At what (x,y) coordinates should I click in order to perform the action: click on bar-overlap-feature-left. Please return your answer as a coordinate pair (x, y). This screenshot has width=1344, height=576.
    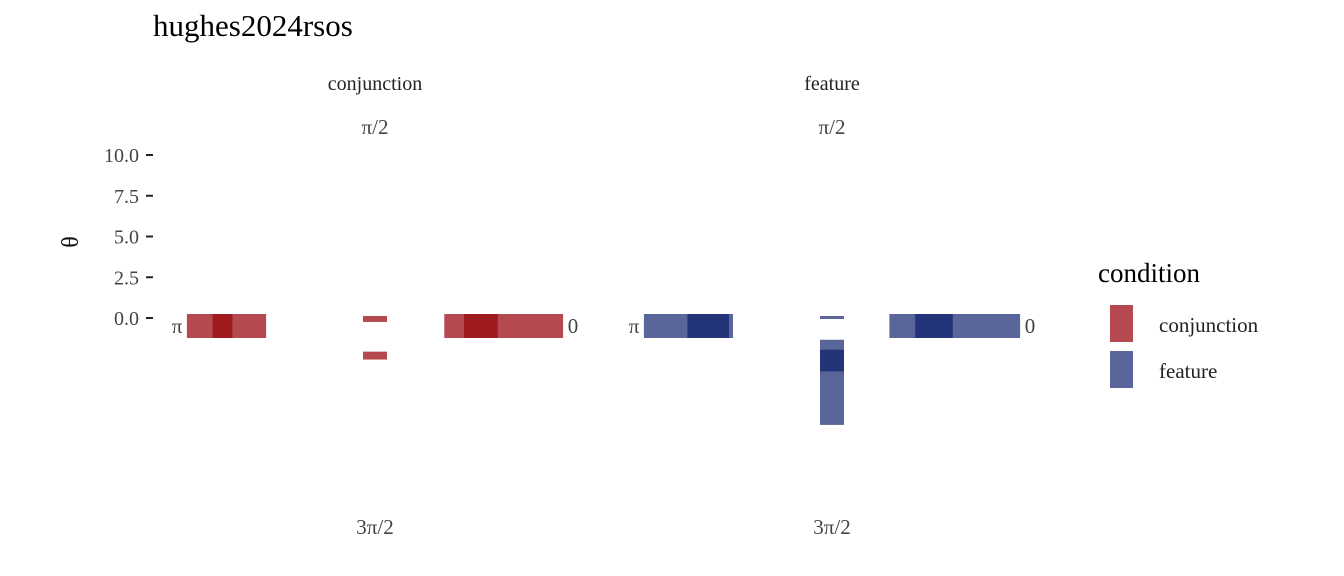
    Looking at the image, I should click on (708, 326).